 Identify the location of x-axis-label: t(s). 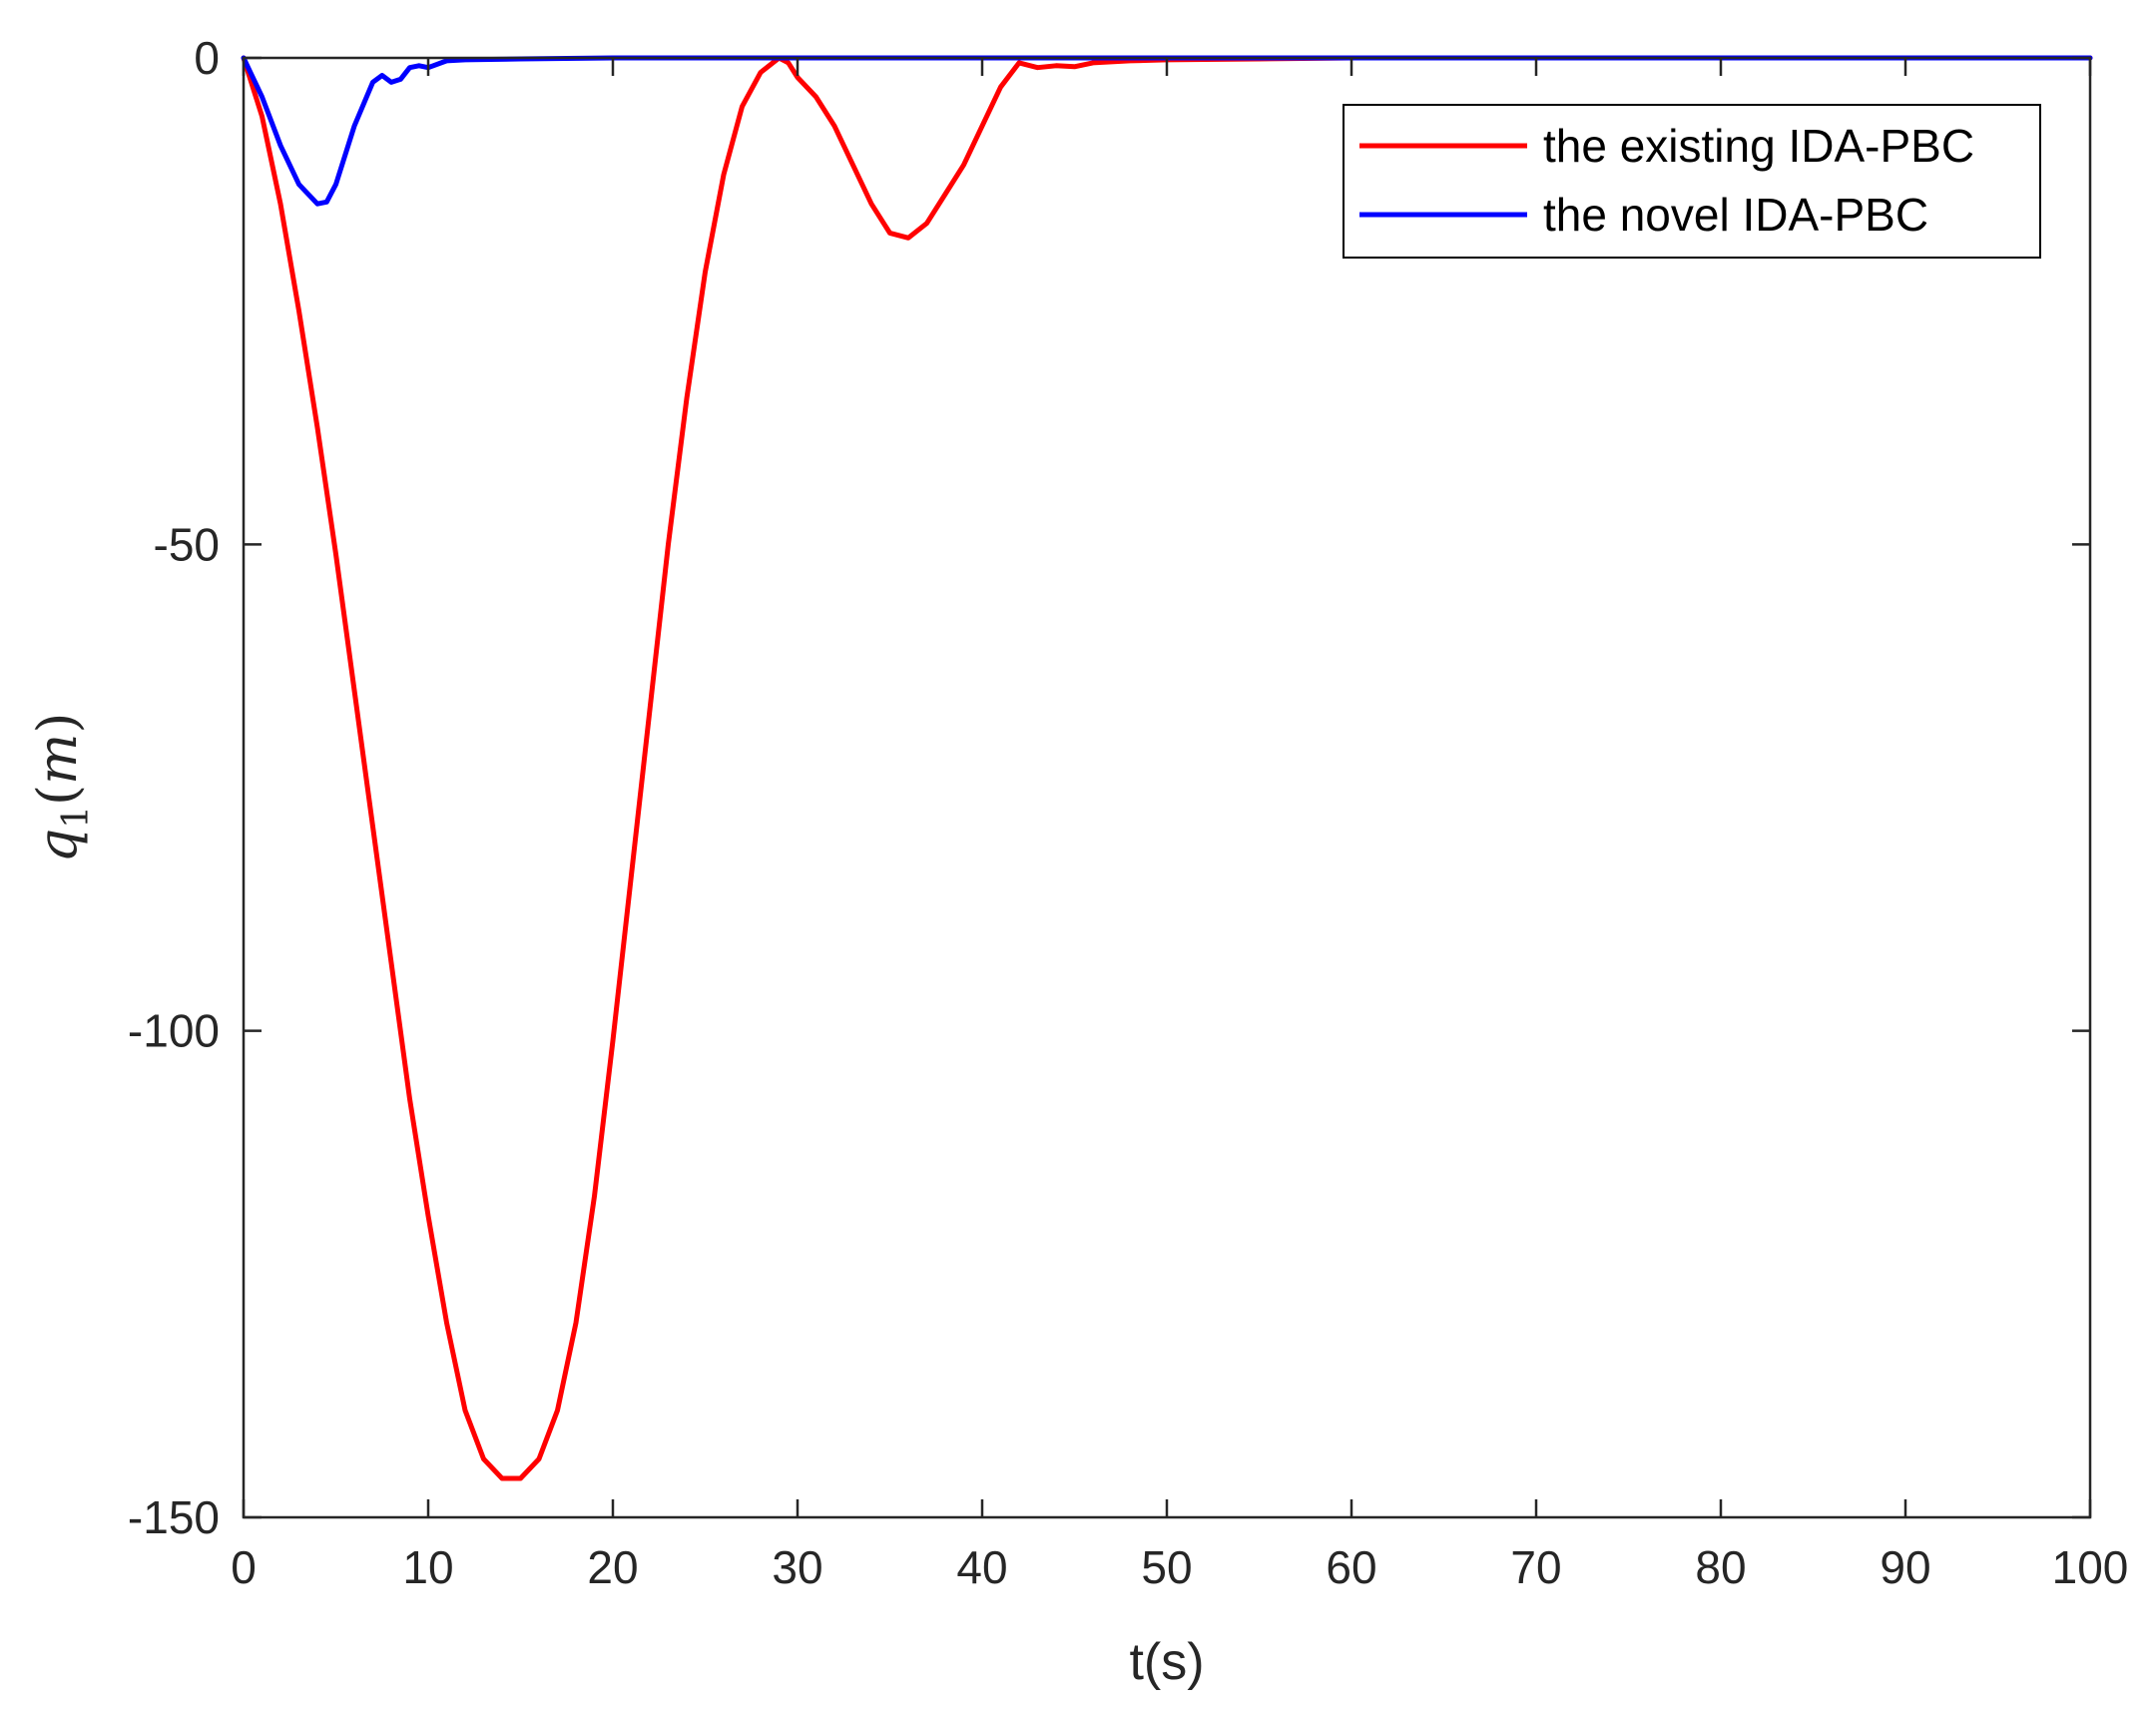
(1166, 1662).